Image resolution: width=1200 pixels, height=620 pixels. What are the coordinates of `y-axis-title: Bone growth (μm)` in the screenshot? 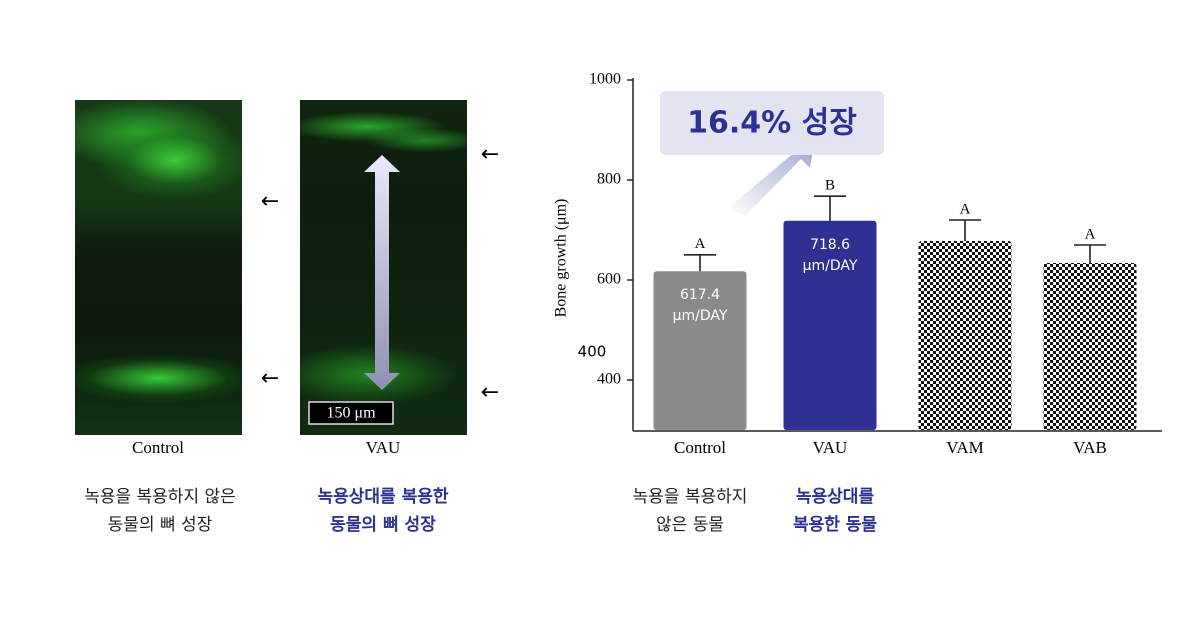 It's located at (561, 258).